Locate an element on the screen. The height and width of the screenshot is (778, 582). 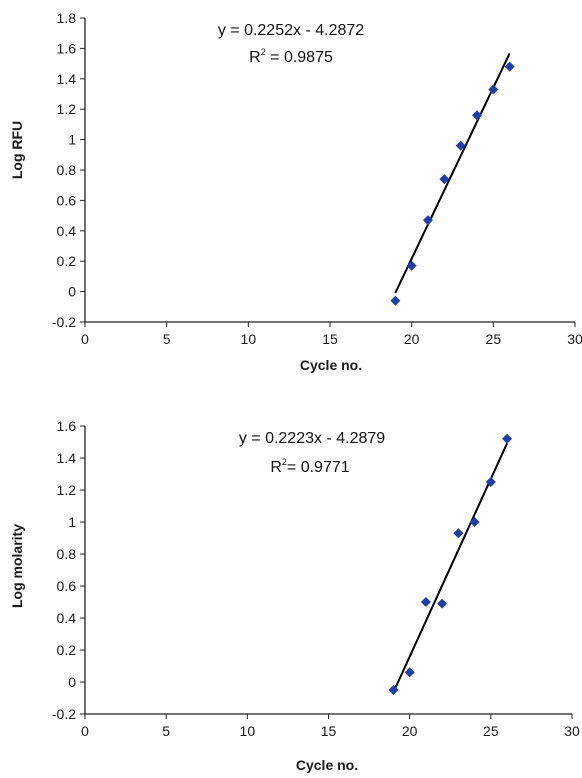
r-squared-value: = 0.9771 is located at coordinates (318, 467).